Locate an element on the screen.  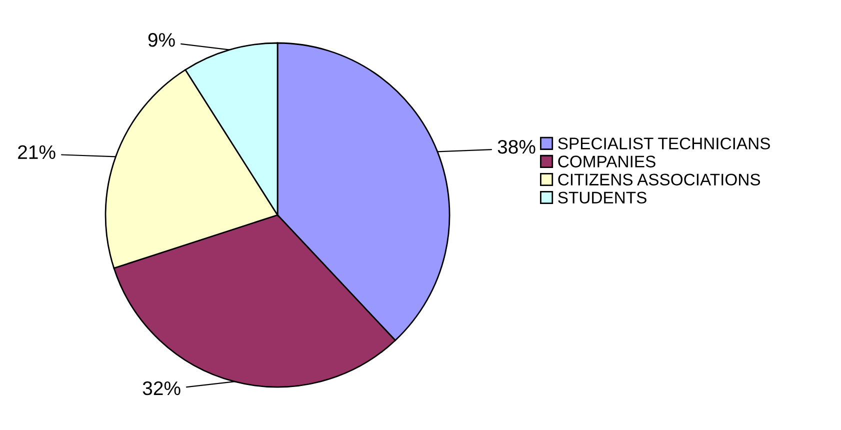
legend-label: COMPANIES is located at coordinates (607, 162).